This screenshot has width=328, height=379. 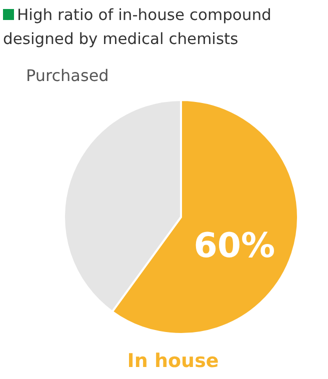 I want to click on slice-label: In house, so click(x=173, y=361).